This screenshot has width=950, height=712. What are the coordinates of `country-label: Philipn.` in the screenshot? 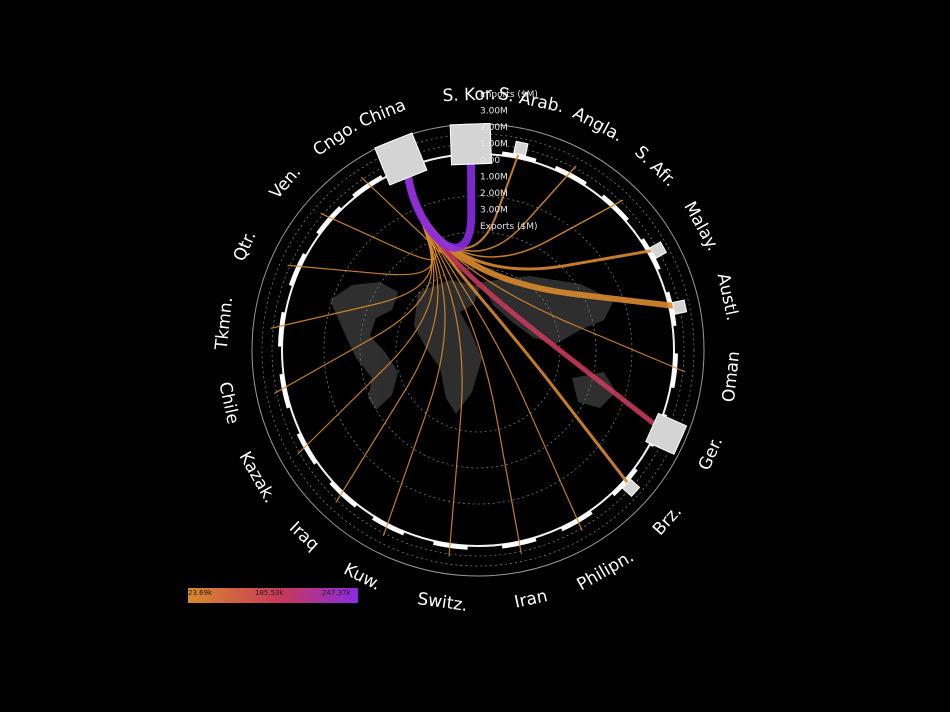 It's located at (606, 571).